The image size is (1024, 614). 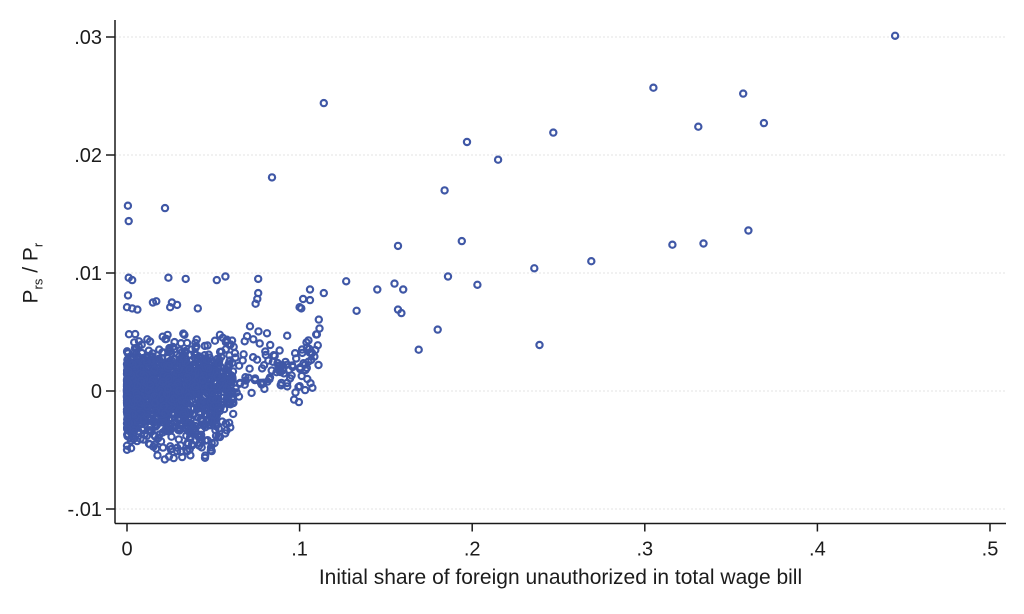 What do you see at coordinates (299, 550) in the screenshot?
I see `x-tick-label: .1` at bounding box center [299, 550].